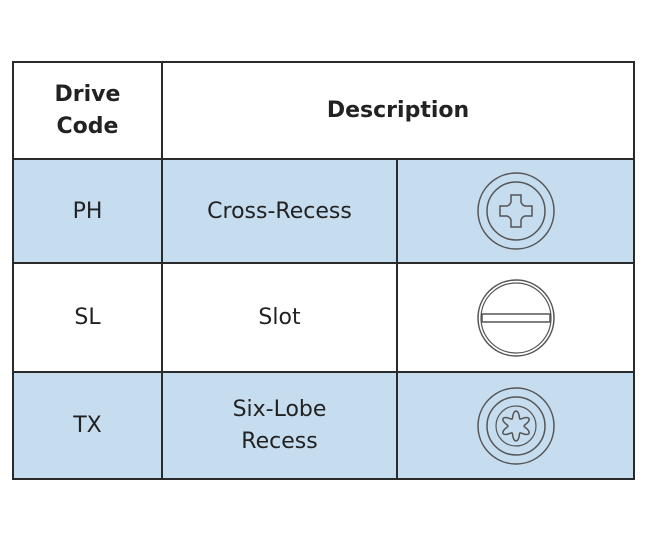 Image resolution: width=650 pixels, height=540 pixels. What do you see at coordinates (279, 211) in the screenshot?
I see `description-cell: Cross-Recess` at bounding box center [279, 211].